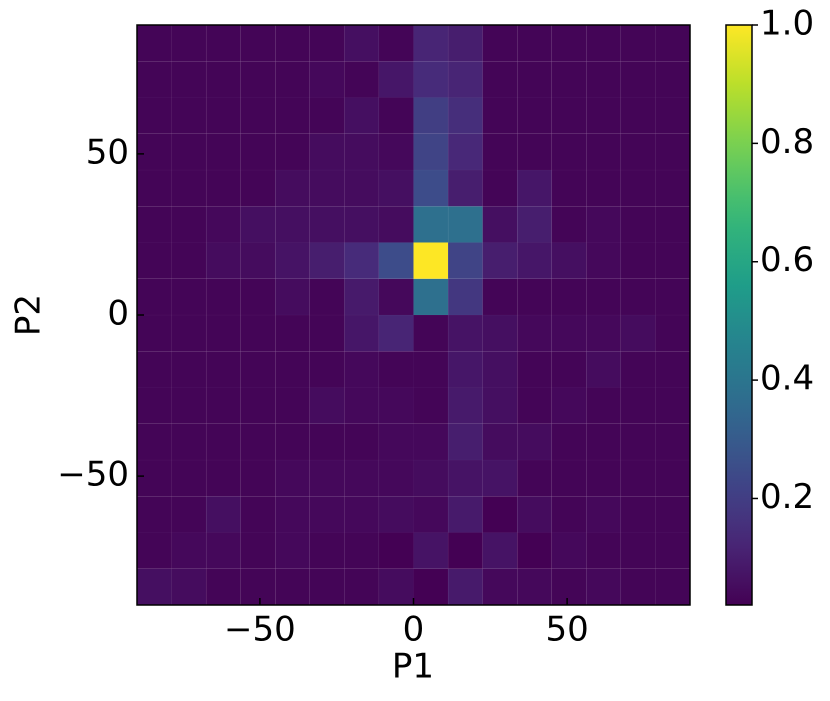 Image resolution: width=830 pixels, height=701 pixels. Describe the element at coordinates (29, 315) in the screenshot. I see `y-axis-label: P2` at that location.